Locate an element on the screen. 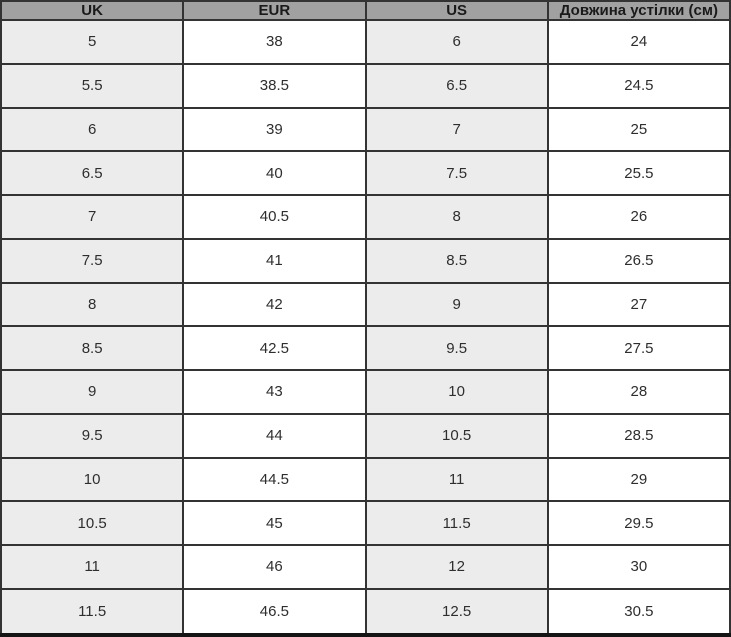 This screenshot has height=637, width=731. table-row: 6.5 40 7.5 25.5 is located at coordinates (365, 173).